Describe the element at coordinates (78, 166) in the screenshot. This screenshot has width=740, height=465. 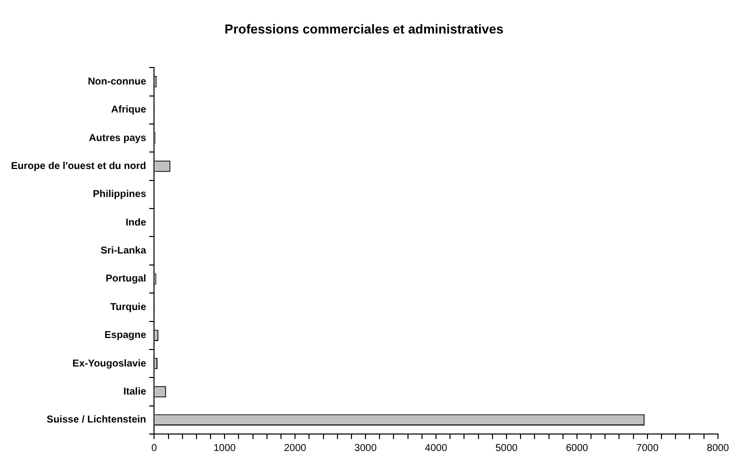
I see `y-tick-label: Europe de l'ouest et du nord` at that location.